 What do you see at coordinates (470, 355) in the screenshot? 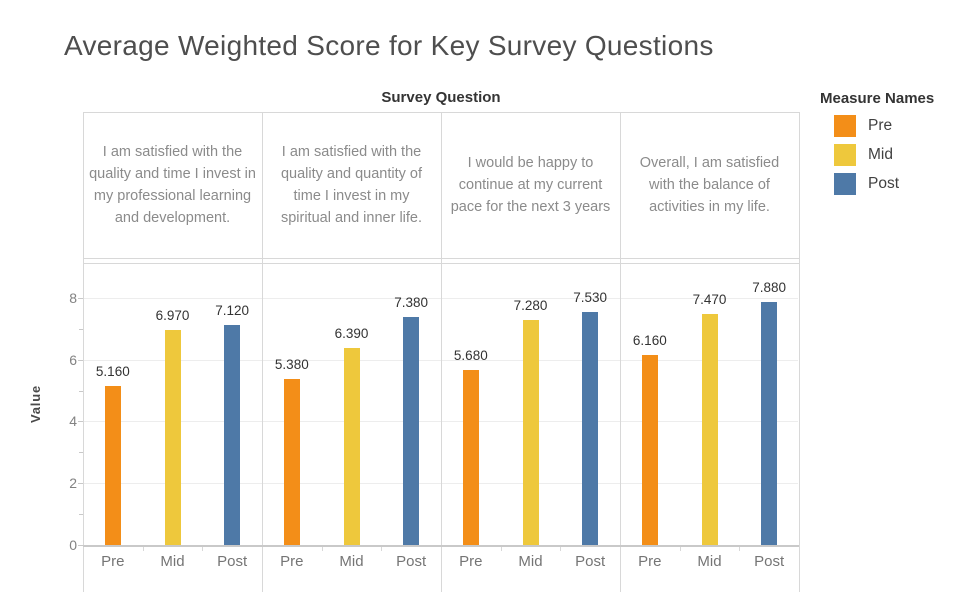
I see `bar-value-label: 5.680` at bounding box center [470, 355].